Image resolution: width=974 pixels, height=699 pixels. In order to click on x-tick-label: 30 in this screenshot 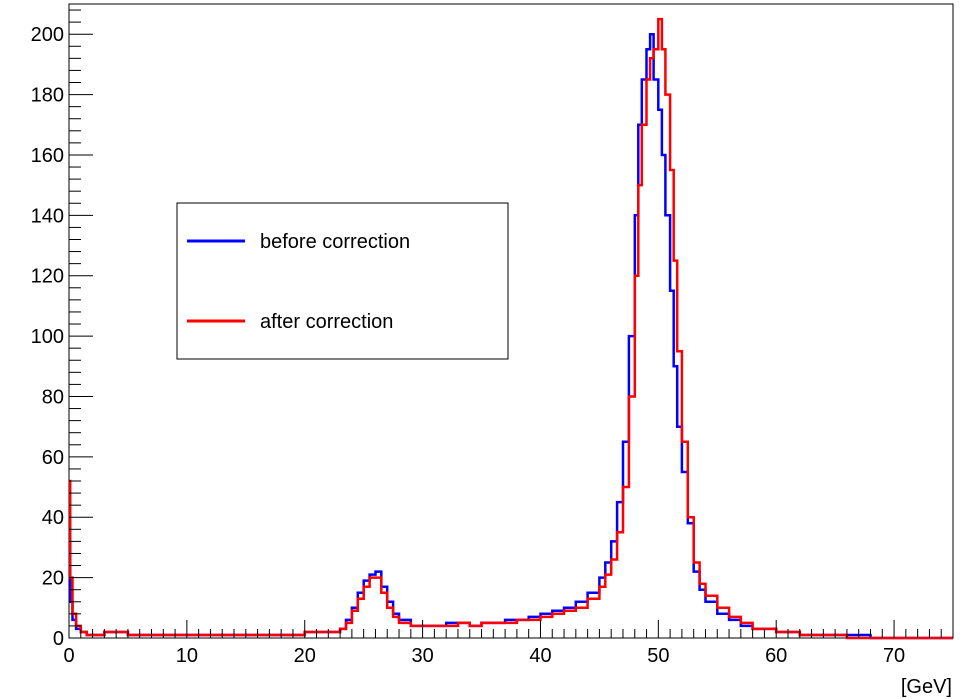, I will do `click(422, 656)`.